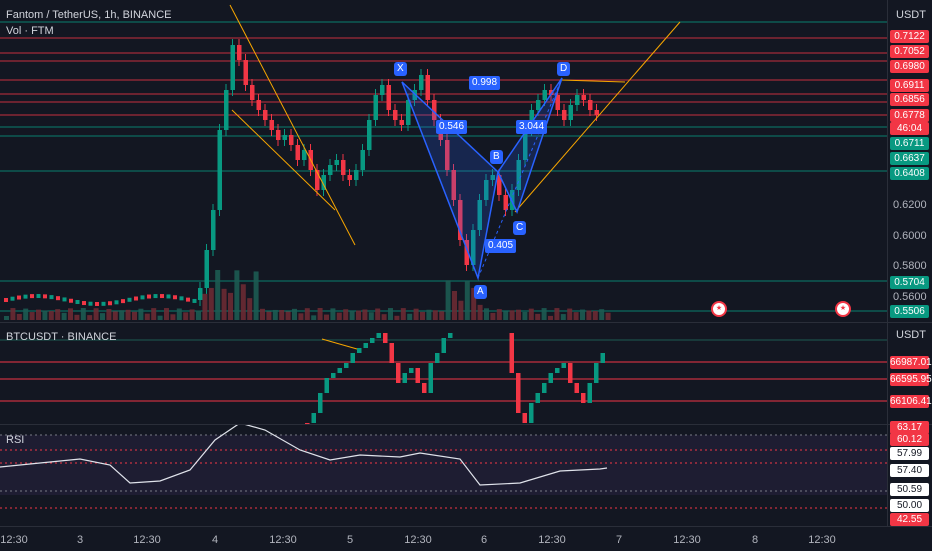 The width and height of the screenshot is (932, 551). Describe the element at coordinates (450, 181) in the screenshot. I see `pattern-xab` at that location.